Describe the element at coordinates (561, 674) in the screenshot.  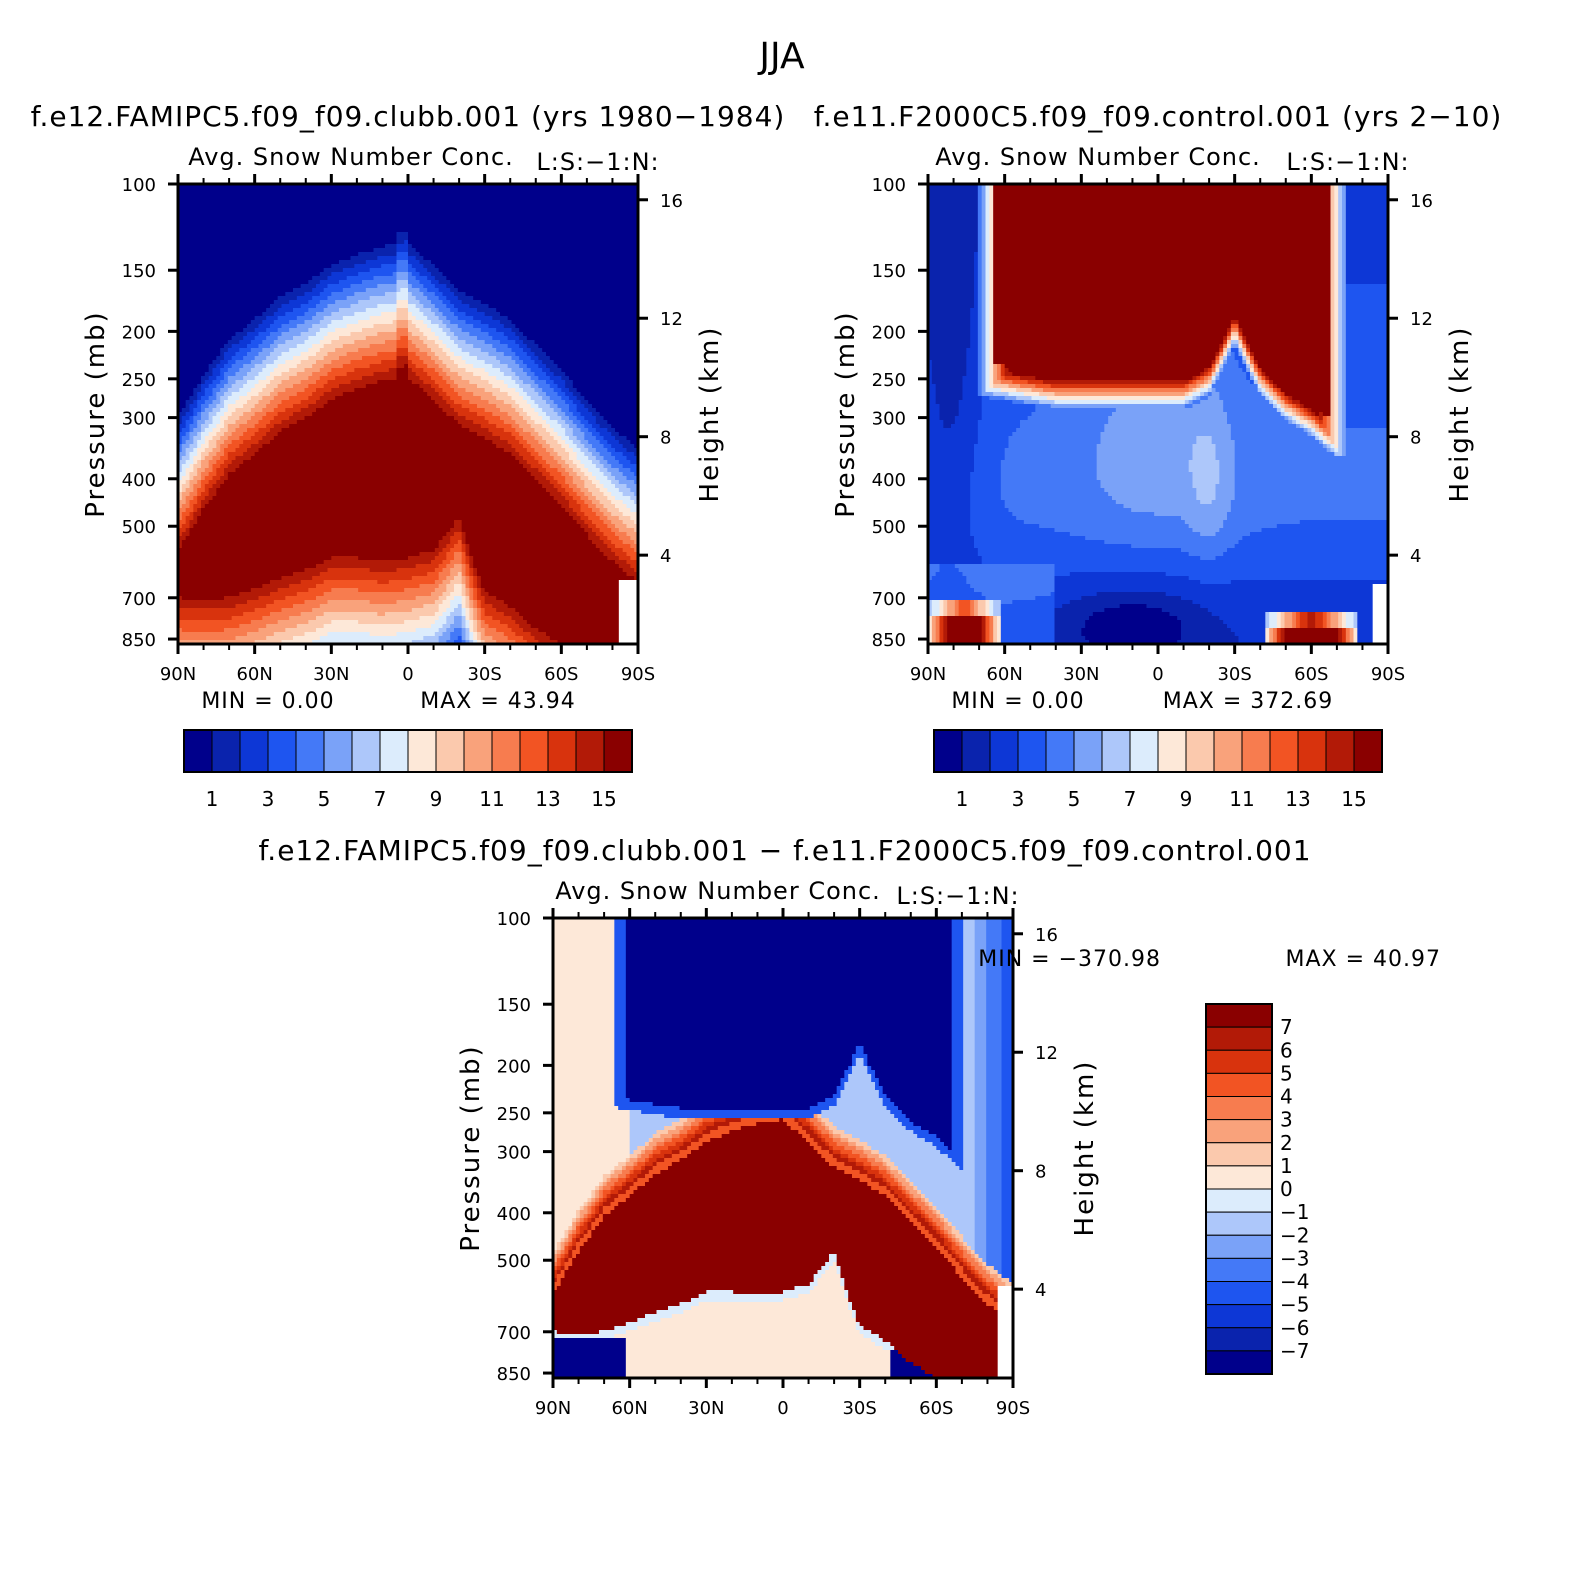
I see `x-tick-label: 60S` at that location.